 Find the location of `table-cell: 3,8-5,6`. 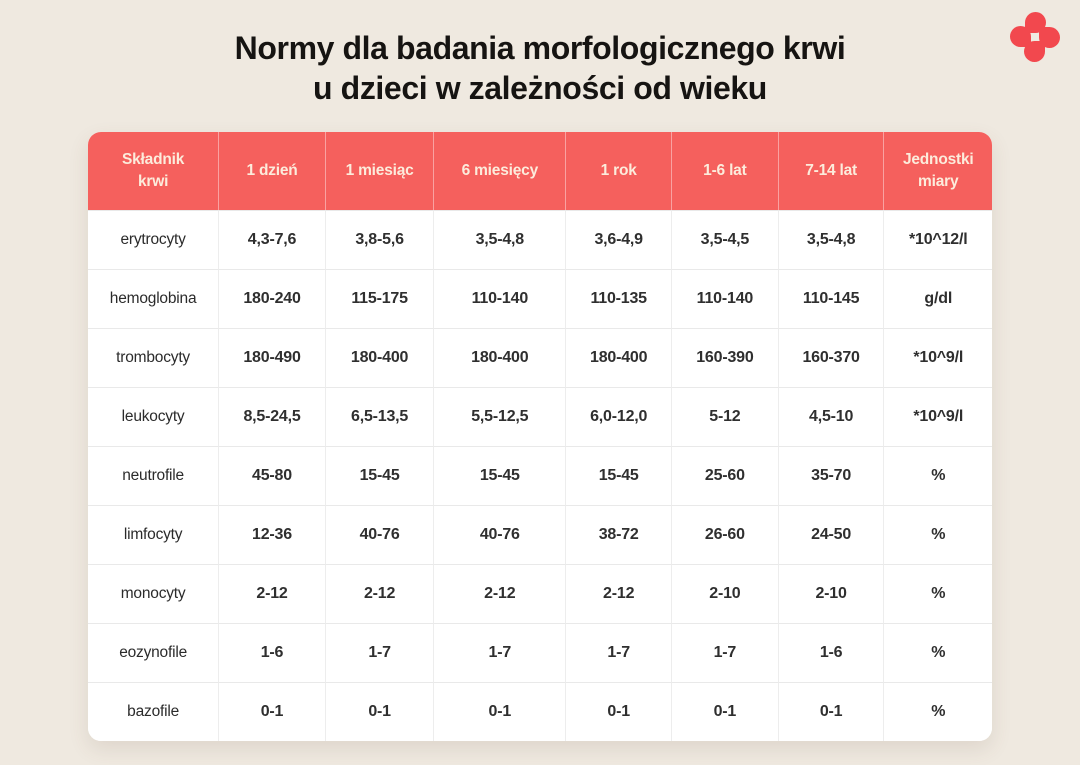

table-cell: 3,8-5,6 is located at coordinates (379, 239).